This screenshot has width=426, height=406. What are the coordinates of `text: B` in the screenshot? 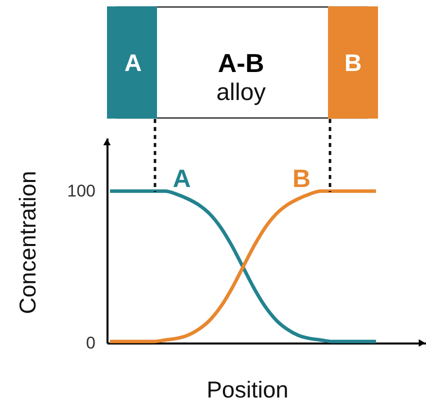 It's located at (353, 63).